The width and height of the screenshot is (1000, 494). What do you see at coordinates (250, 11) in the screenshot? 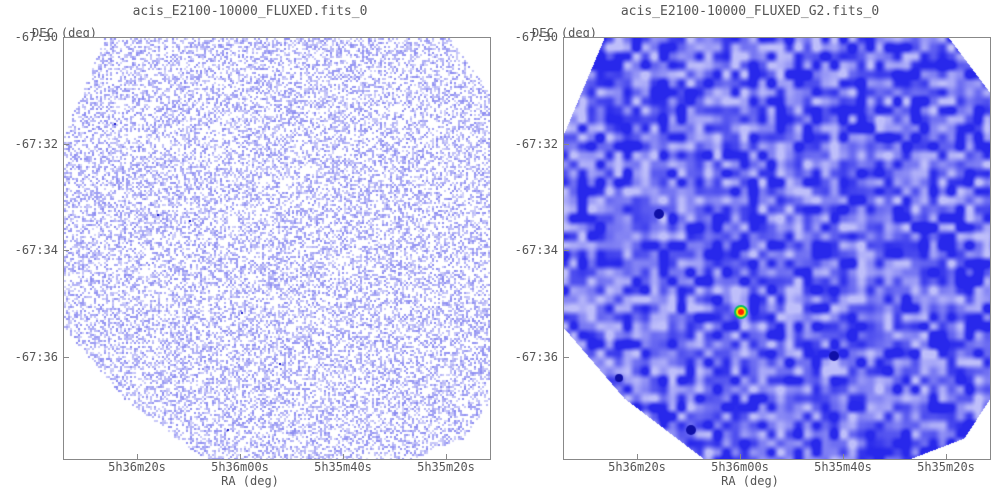
I see `panel-title: acis_E2100-10000_FLUXED.fits_0` at bounding box center [250, 11].